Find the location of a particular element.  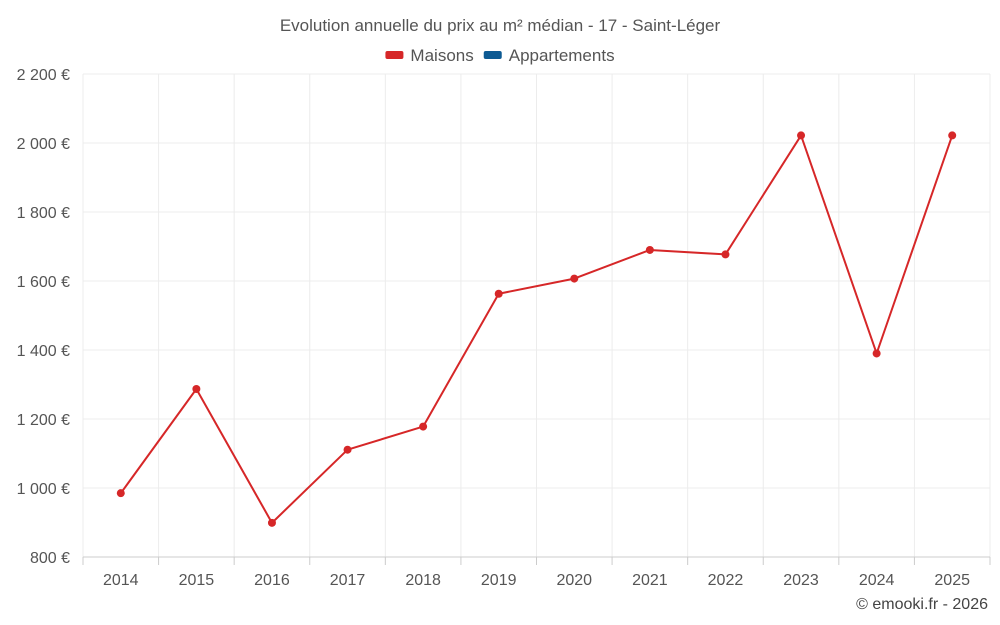

legend-item-appartements: Appartements is located at coordinates (549, 55).